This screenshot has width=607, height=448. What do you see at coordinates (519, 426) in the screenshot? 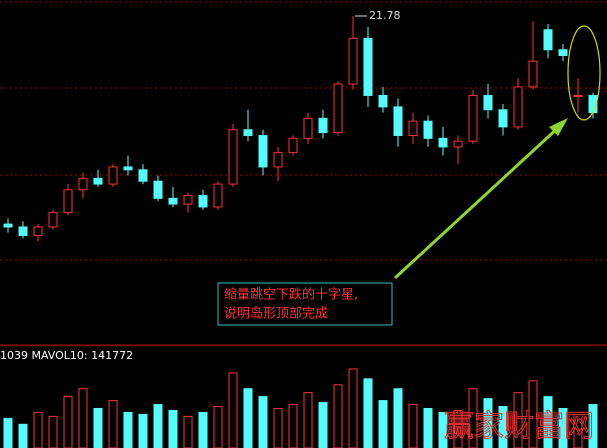
I see `watermark: 赢家财富网` at bounding box center [519, 426].